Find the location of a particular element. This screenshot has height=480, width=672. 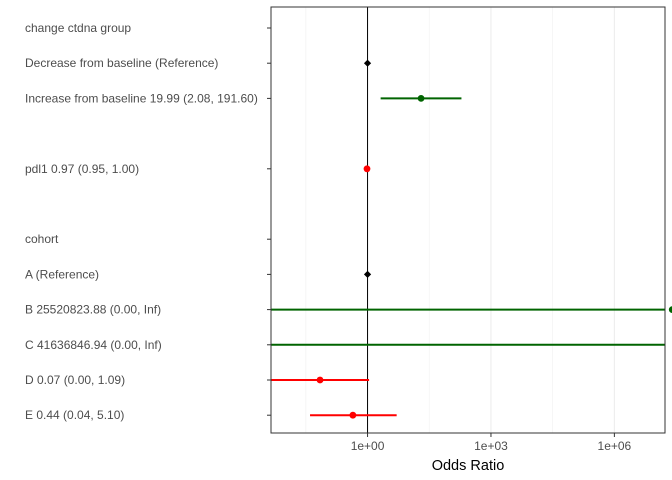

row-label: D 0.07 (0.00, 1.09) is located at coordinates (75, 380).